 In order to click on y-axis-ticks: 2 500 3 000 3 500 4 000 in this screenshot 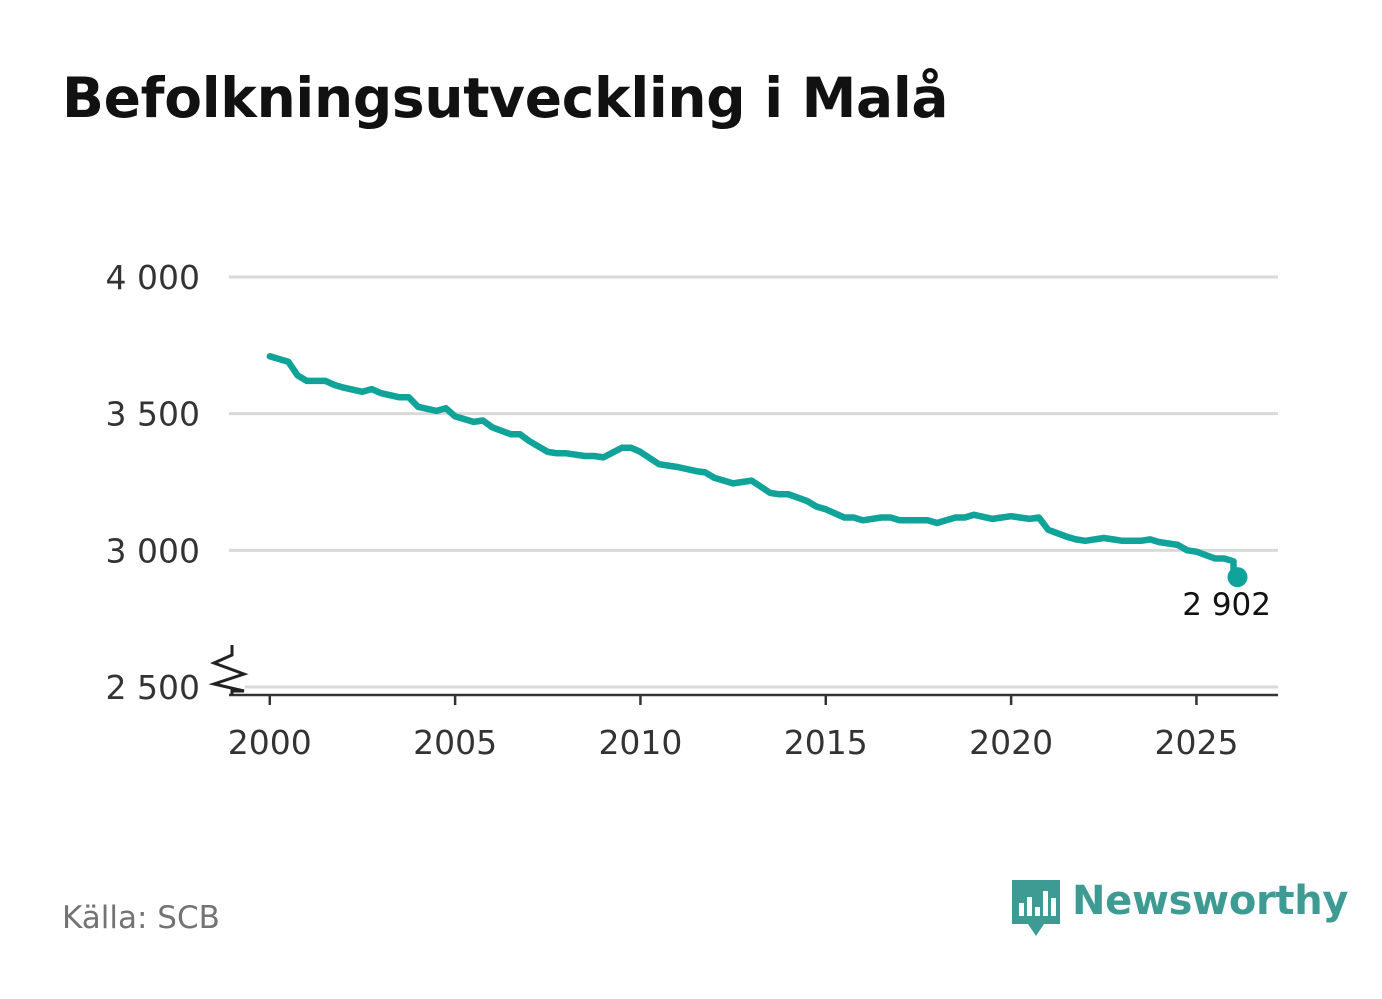, I will do `click(153, 482)`.